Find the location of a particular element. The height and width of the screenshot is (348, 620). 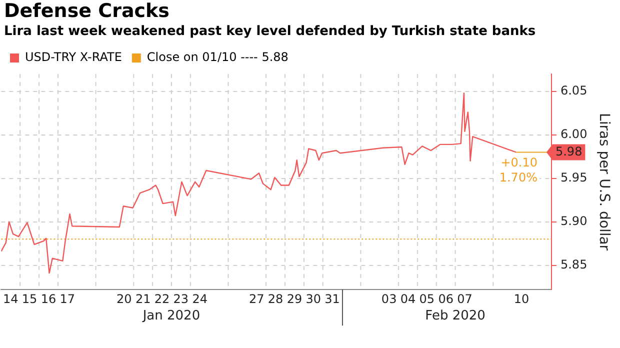

x-tick-label: 15 is located at coordinates (30, 299).